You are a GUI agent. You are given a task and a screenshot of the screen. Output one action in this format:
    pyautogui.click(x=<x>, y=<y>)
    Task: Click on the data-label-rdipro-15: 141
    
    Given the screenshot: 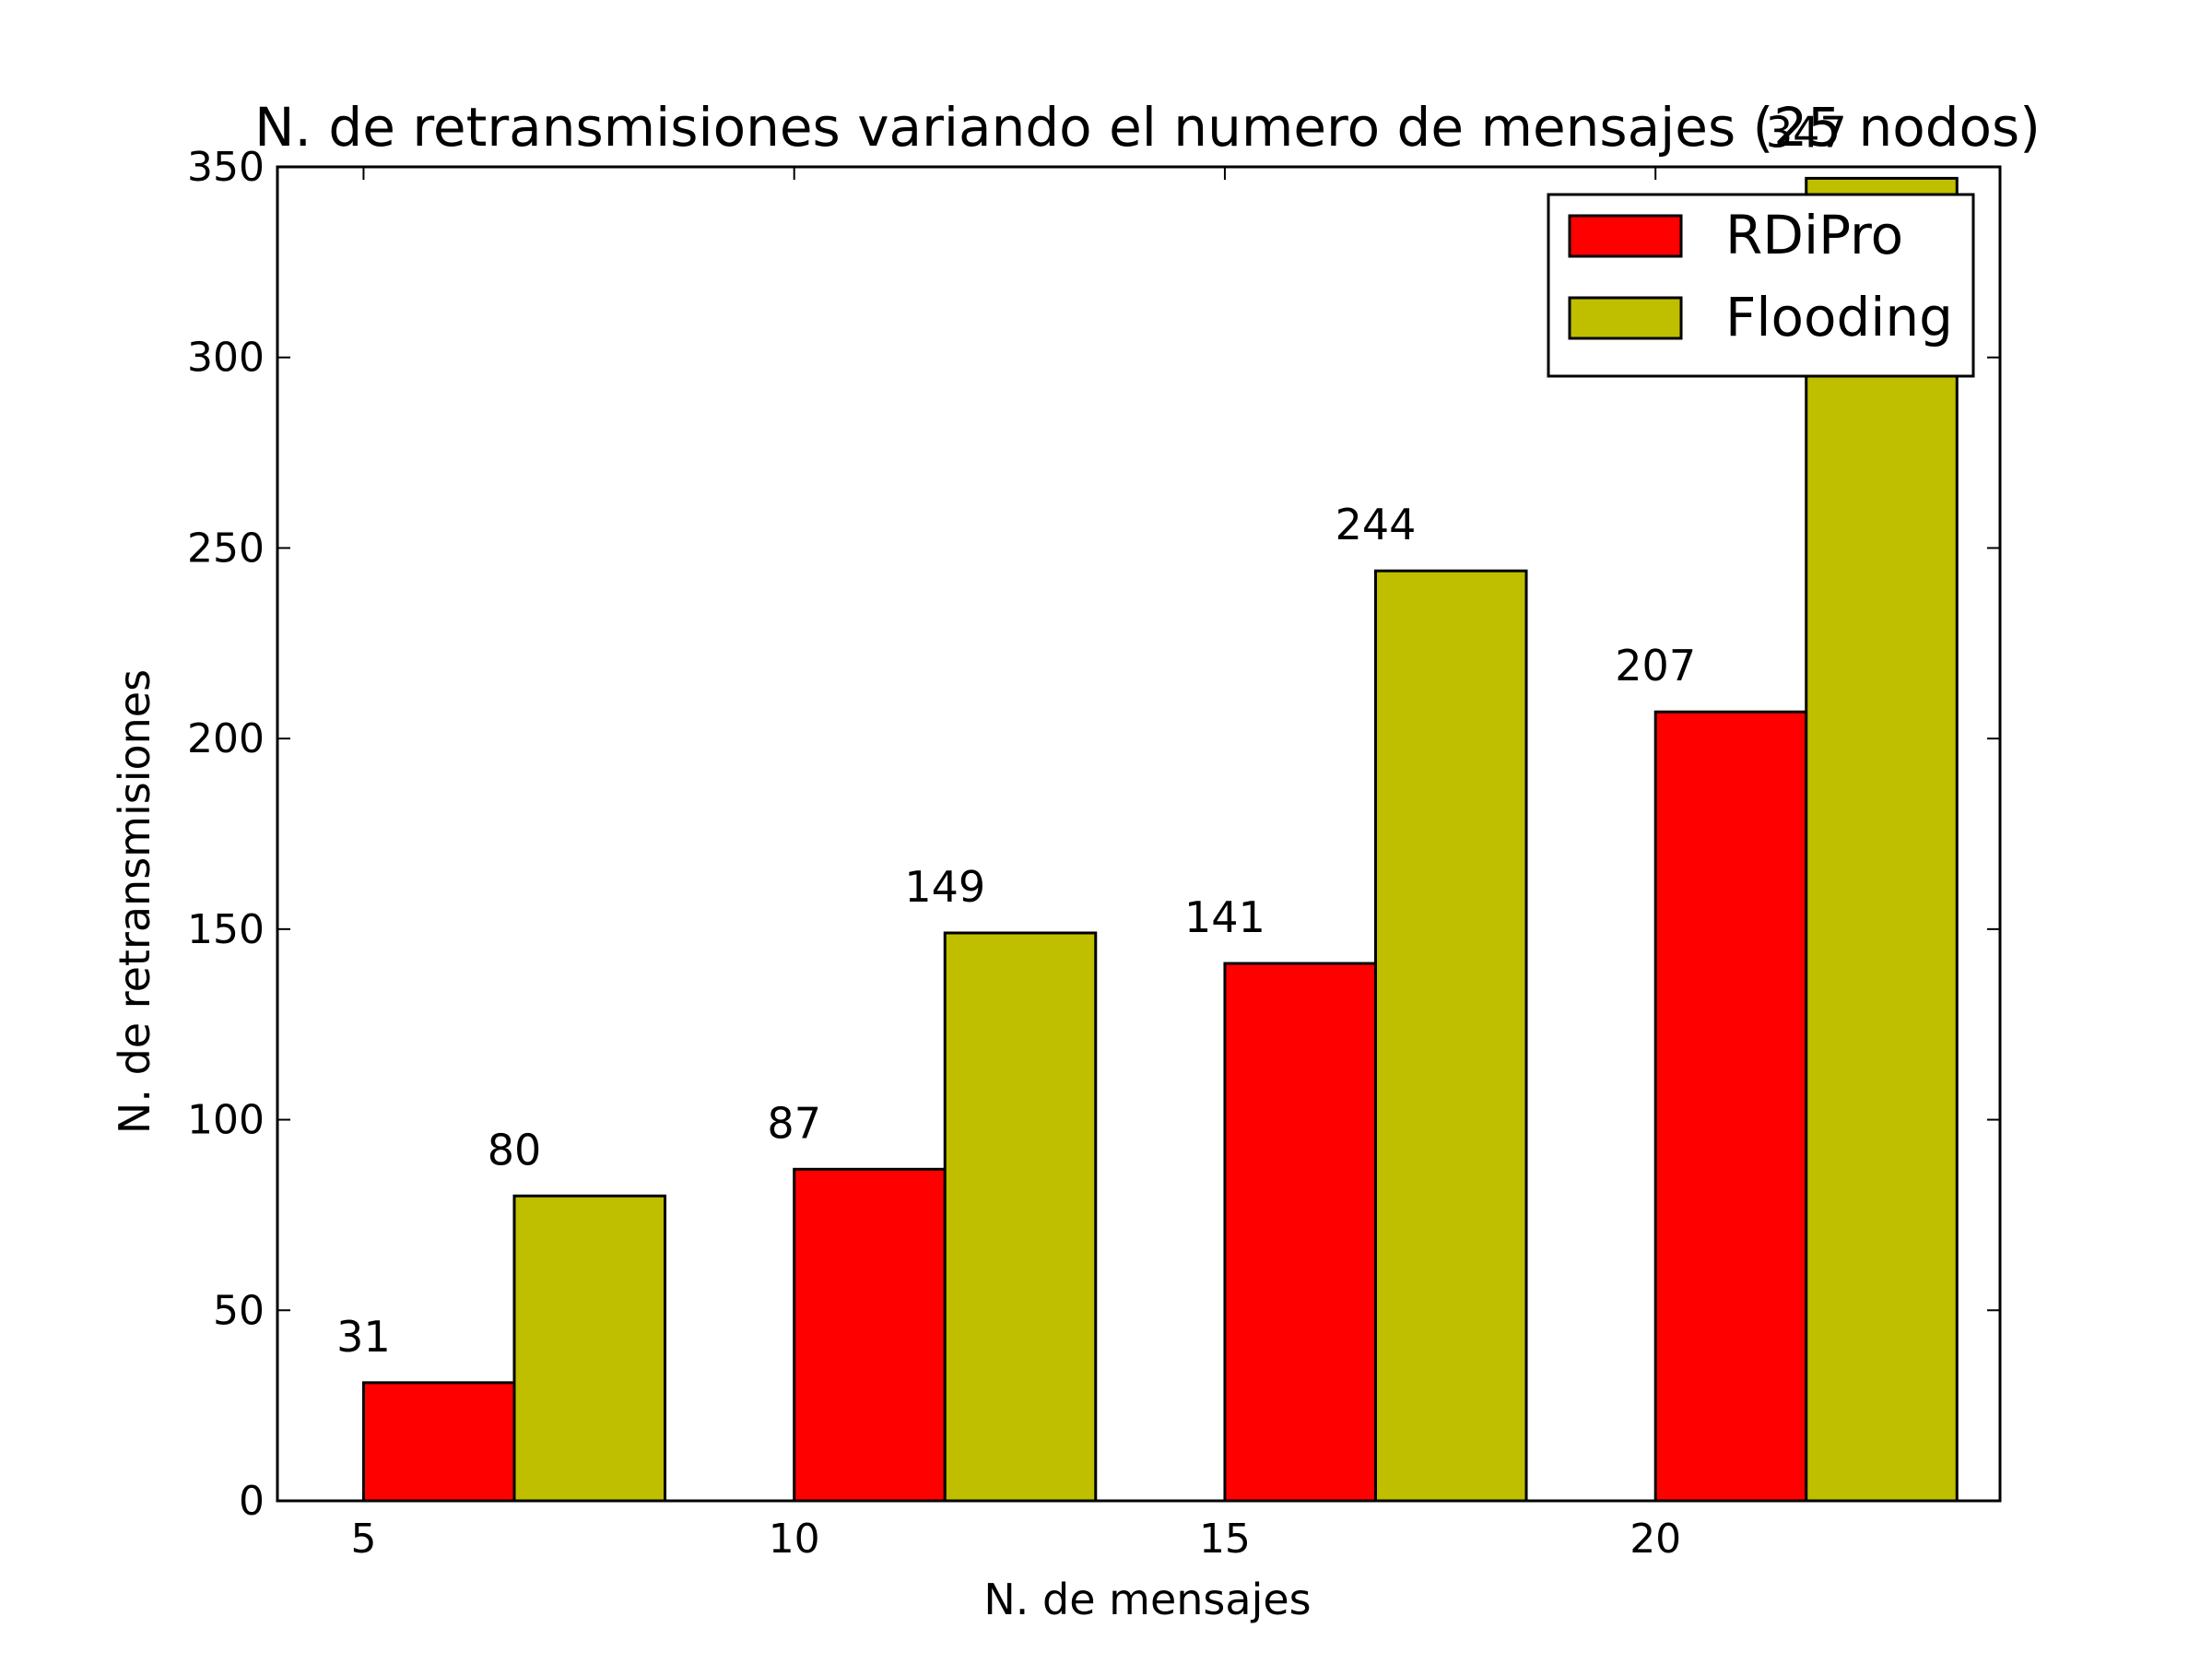 What is the action you would take?
    pyautogui.click(x=1224, y=917)
    